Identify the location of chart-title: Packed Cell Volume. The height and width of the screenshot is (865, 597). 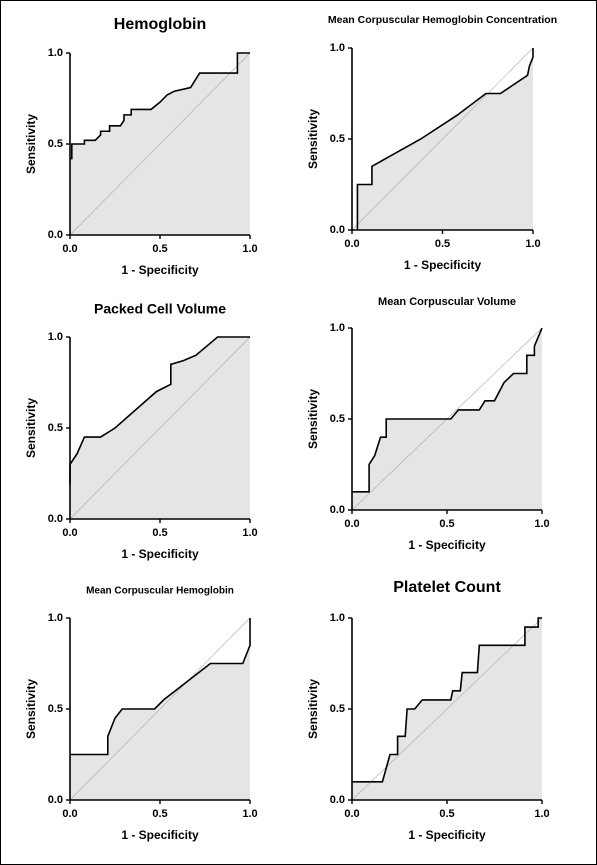
(160, 309).